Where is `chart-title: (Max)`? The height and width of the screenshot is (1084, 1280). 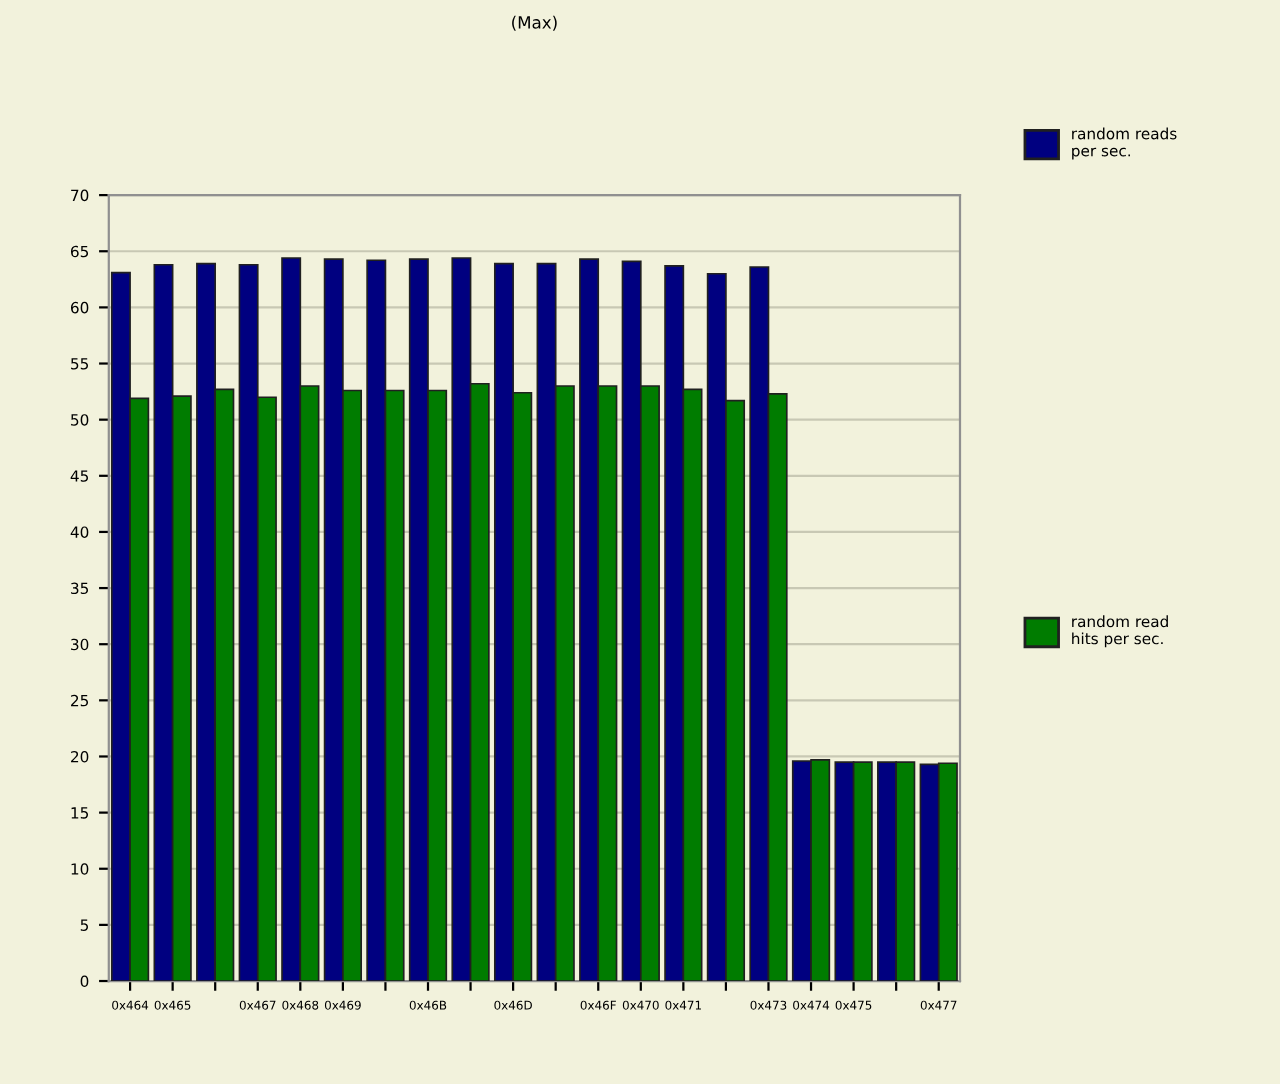
chart-title: (Max) is located at coordinates (534, 23).